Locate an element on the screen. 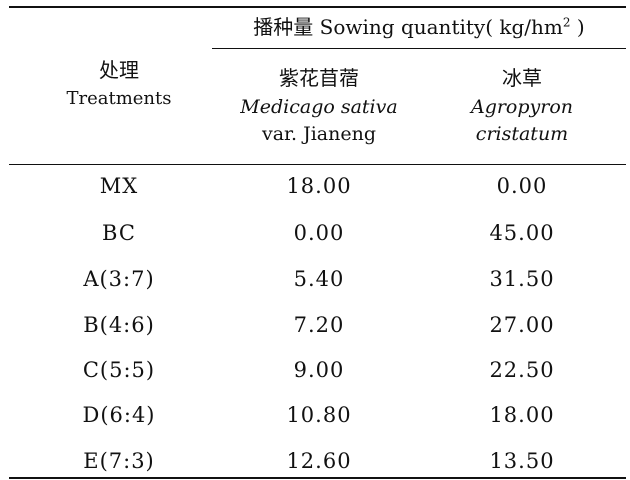 The height and width of the screenshot is (480, 630). sowing-quantity-label: 播种量 Sowing quantity is located at coordinates (369, 27).